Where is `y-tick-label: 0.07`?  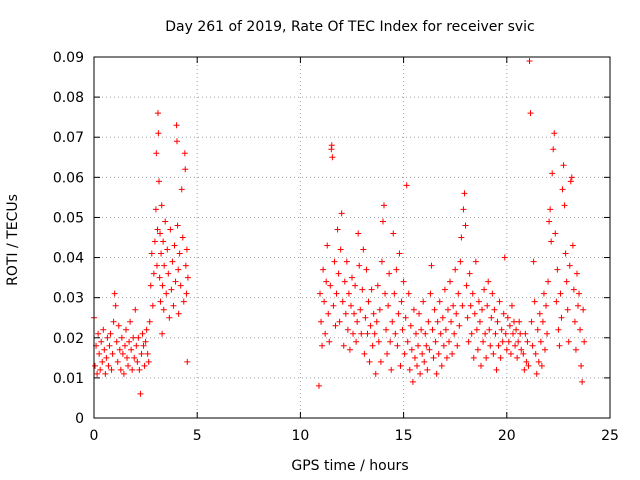 y-tick-label: 0.07 is located at coordinates (68, 138).